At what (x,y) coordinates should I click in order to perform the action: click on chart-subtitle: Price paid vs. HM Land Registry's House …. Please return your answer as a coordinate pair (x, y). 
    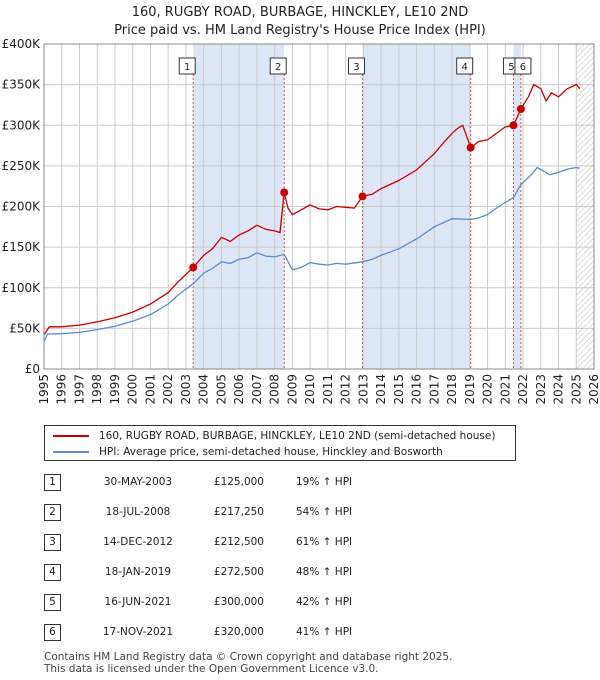
    Looking at the image, I should click on (300, 30).